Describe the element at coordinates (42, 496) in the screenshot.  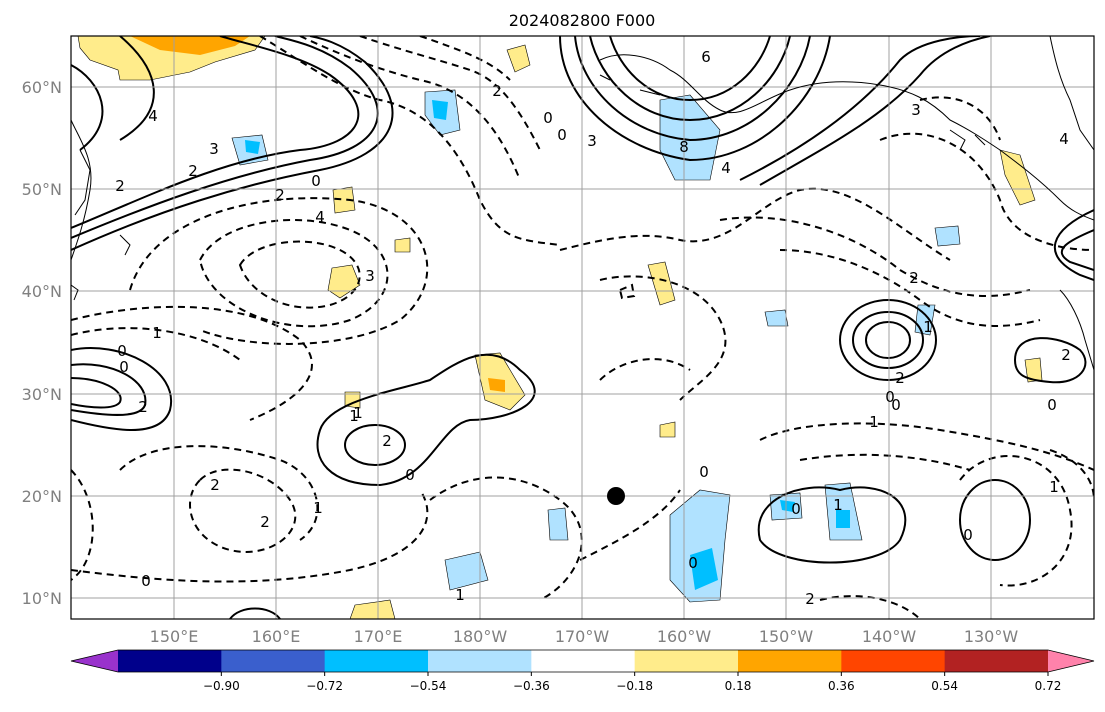
I see `lat-label: 20°N` at that location.